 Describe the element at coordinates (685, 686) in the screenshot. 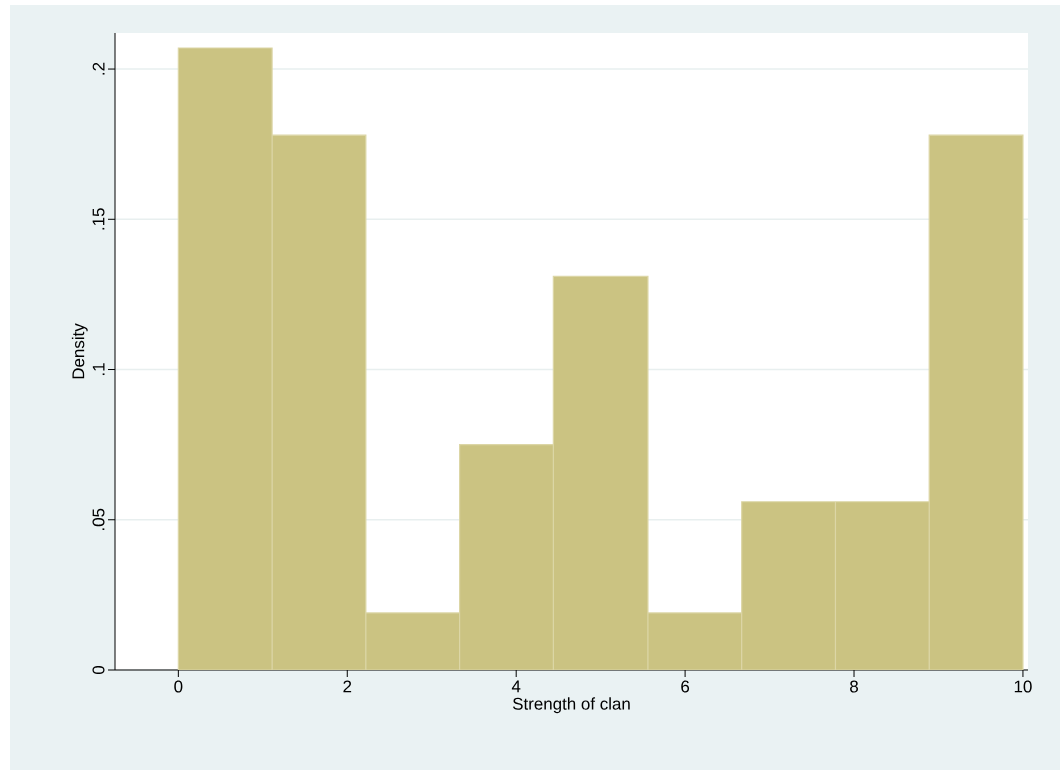

I see `x-tick-label: 6` at that location.